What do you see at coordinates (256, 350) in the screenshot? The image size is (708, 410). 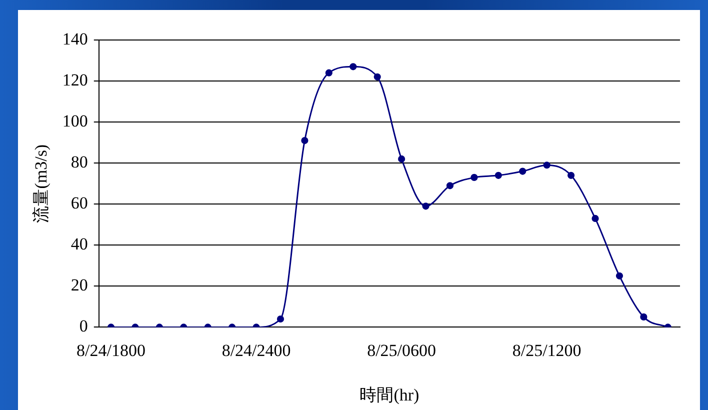 I see `x-tick-label: 8/24/2400` at bounding box center [256, 350].